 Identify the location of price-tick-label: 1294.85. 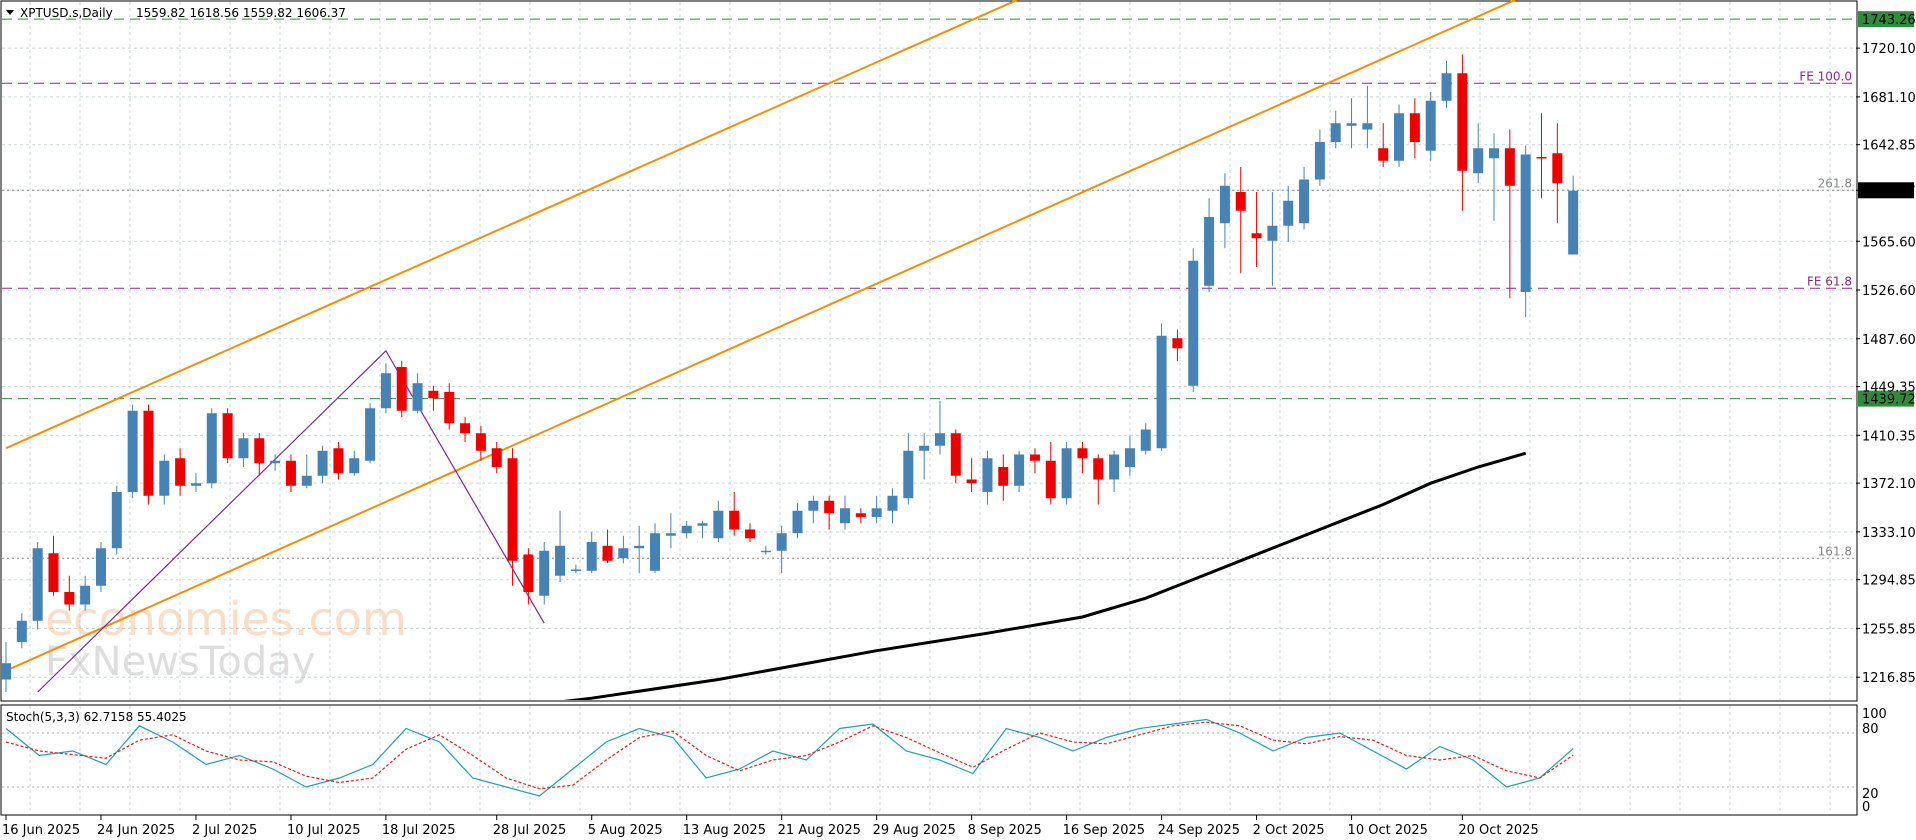
(1889, 581).